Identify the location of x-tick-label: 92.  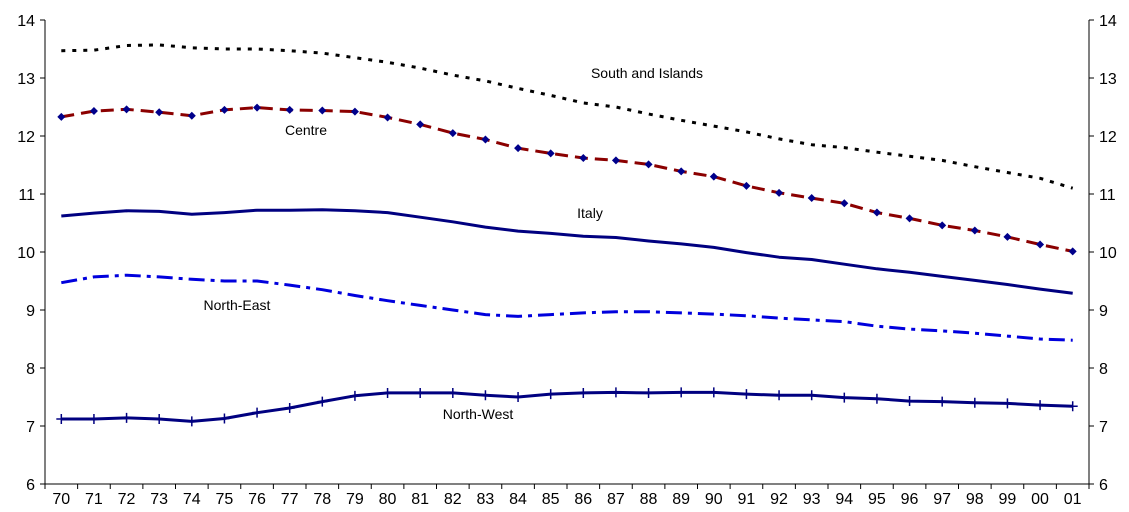
(779, 499).